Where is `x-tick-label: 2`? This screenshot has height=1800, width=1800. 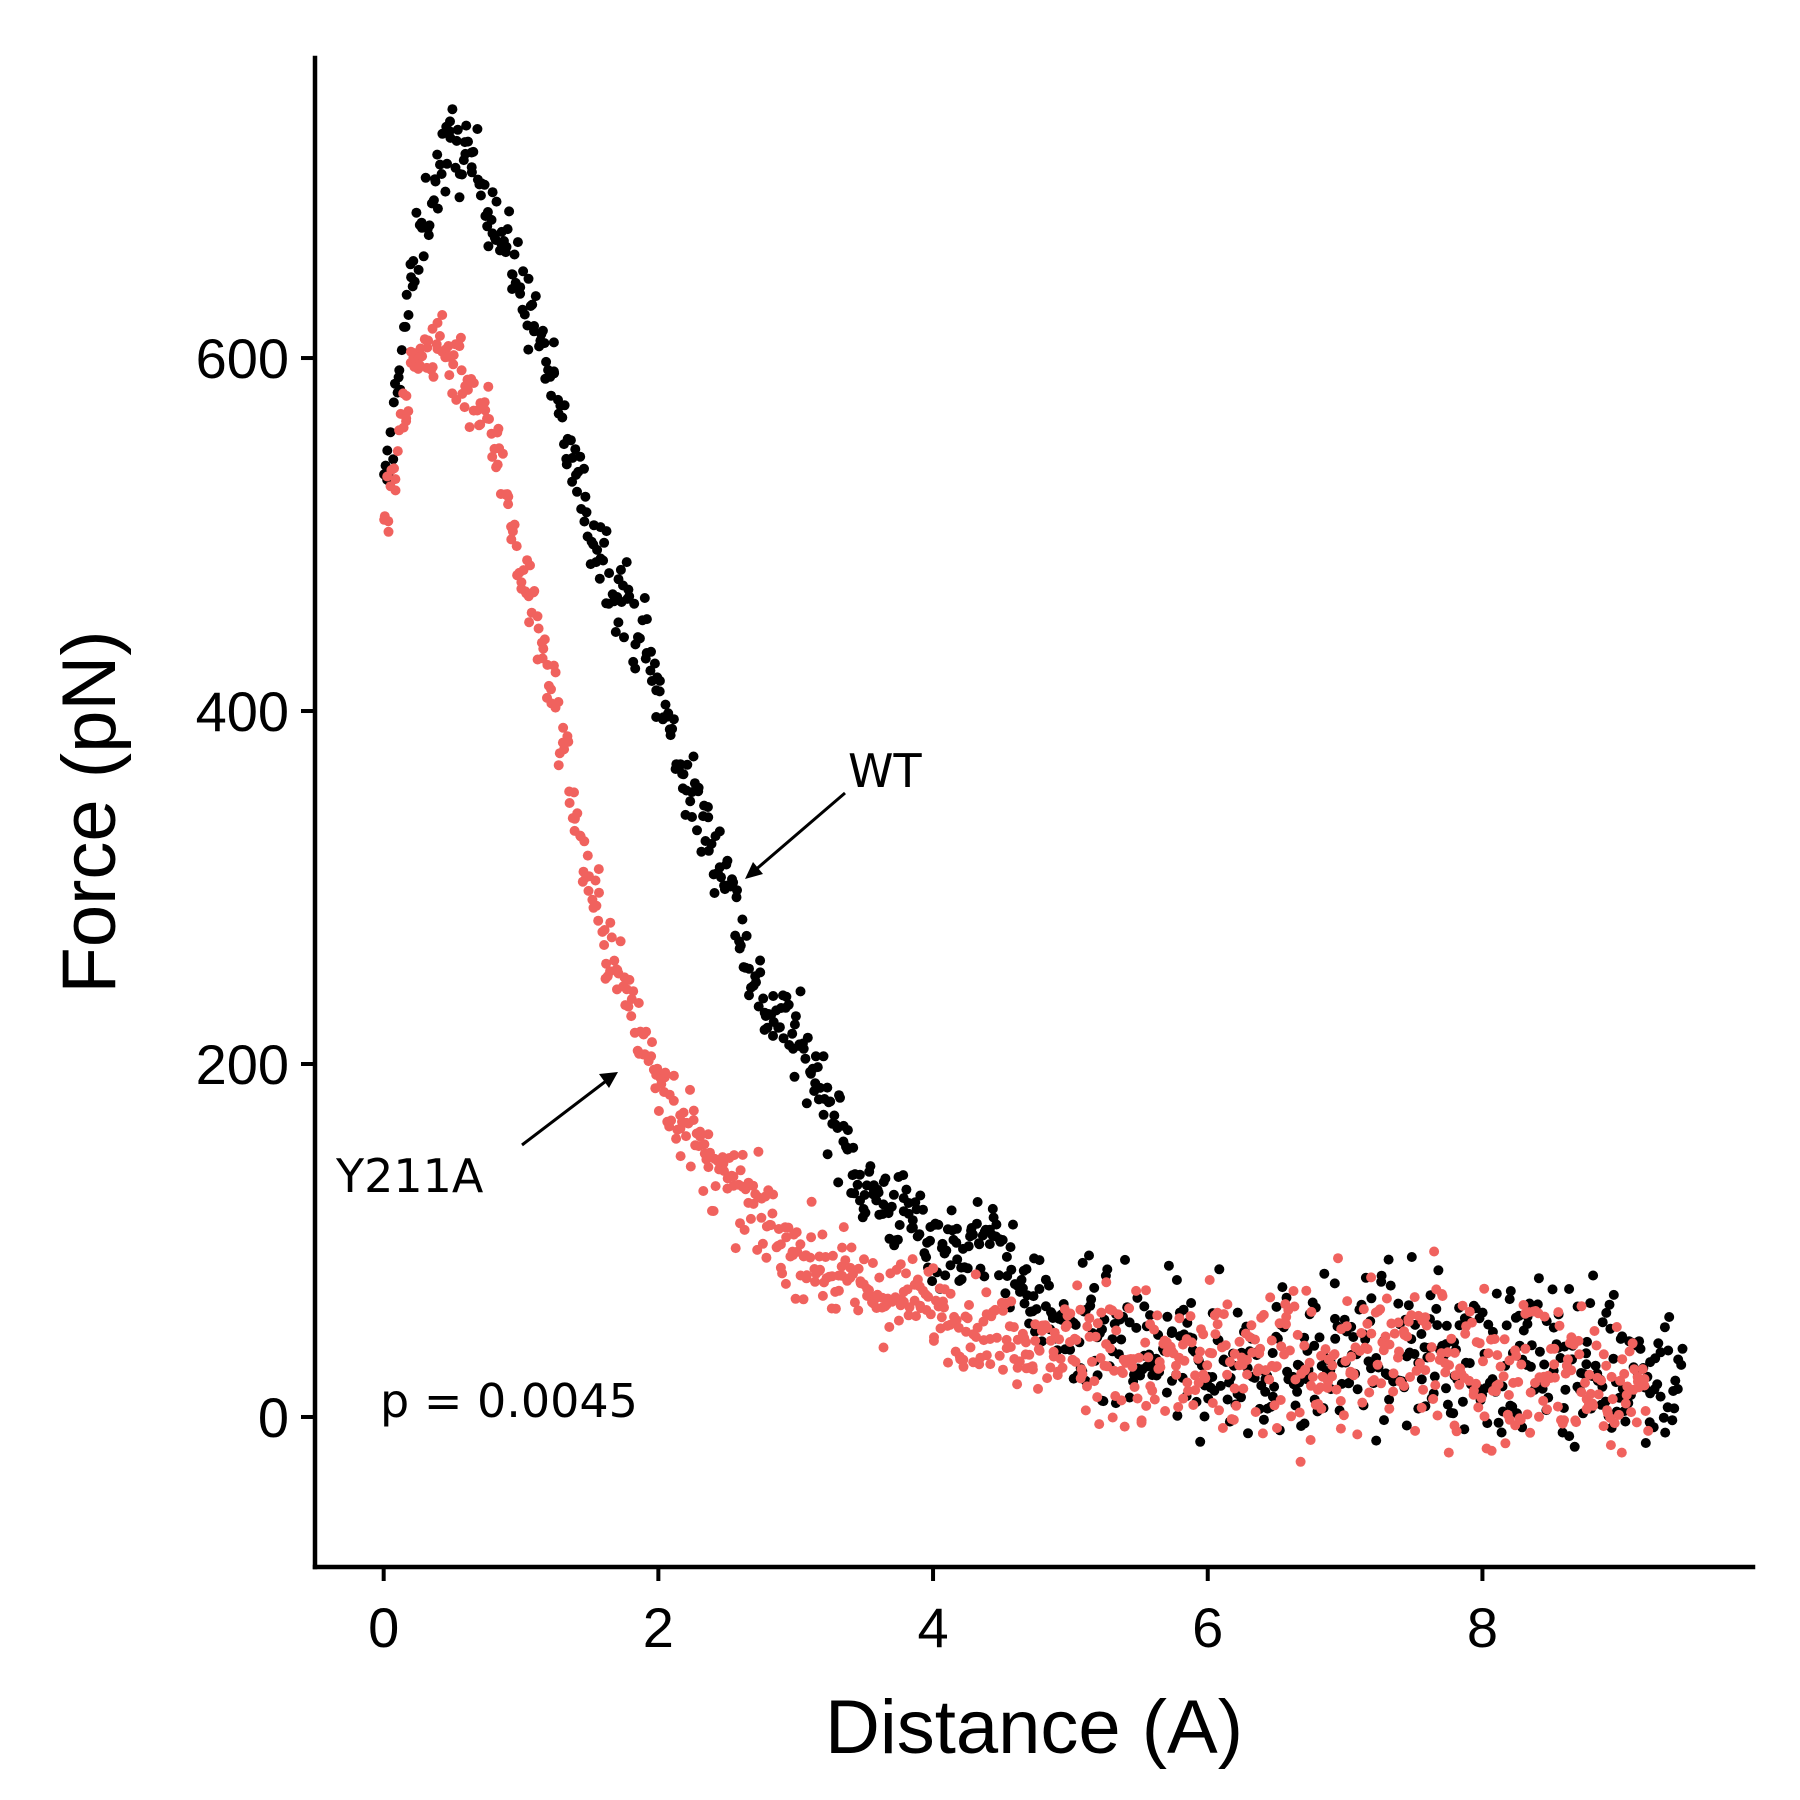
x-tick-label: 2 is located at coordinates (658, 1627).